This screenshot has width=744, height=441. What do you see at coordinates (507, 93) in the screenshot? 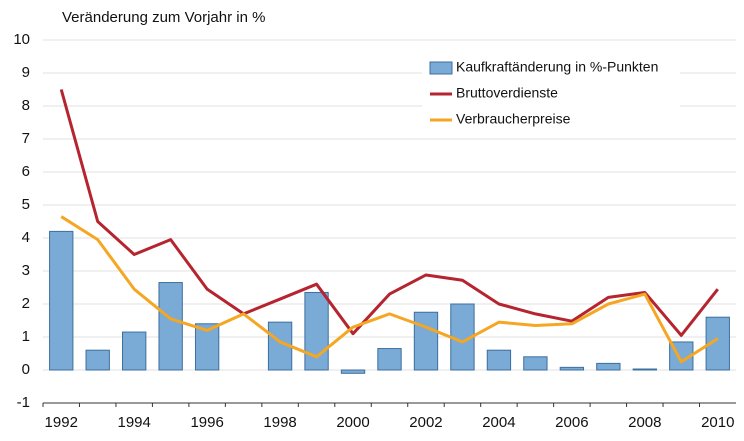
I see `legend-label: Bruttoverdienste` at bounding box center [507, 93].